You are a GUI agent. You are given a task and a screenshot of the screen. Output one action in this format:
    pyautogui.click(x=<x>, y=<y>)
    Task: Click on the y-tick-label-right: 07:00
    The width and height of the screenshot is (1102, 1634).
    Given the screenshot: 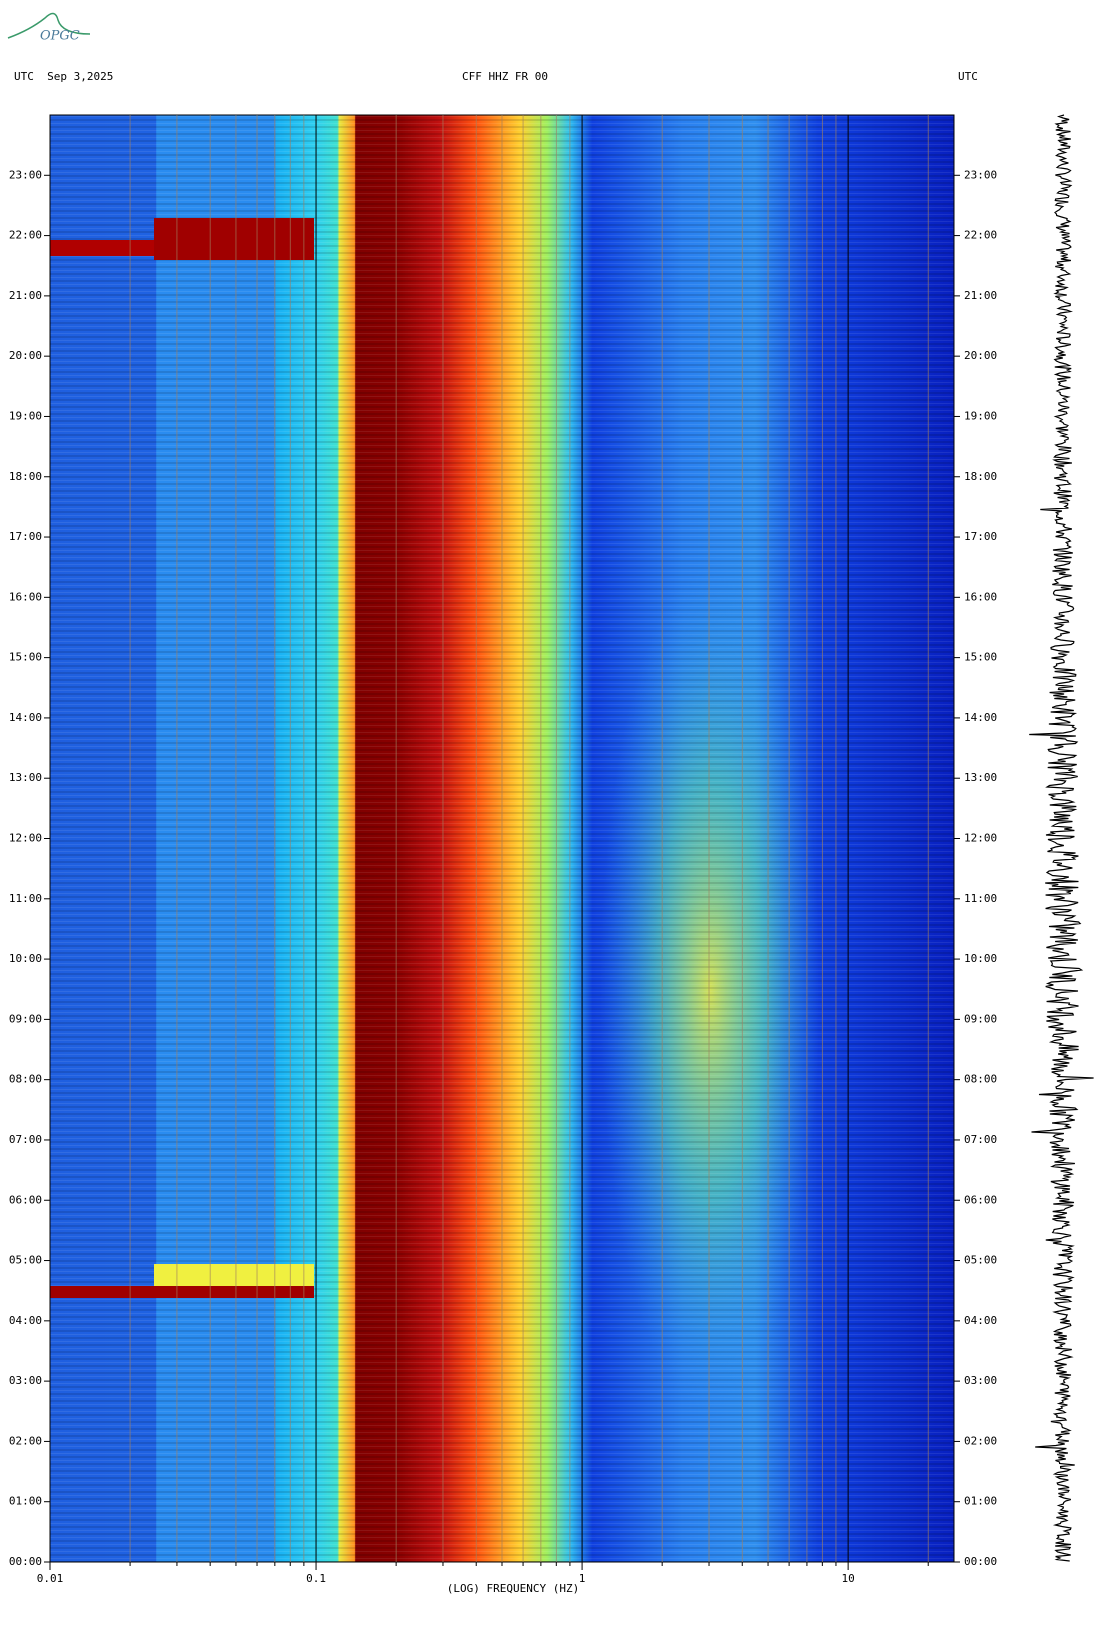 What is the action you would take?
    pyautogui.click(x=980, y=1139)
    